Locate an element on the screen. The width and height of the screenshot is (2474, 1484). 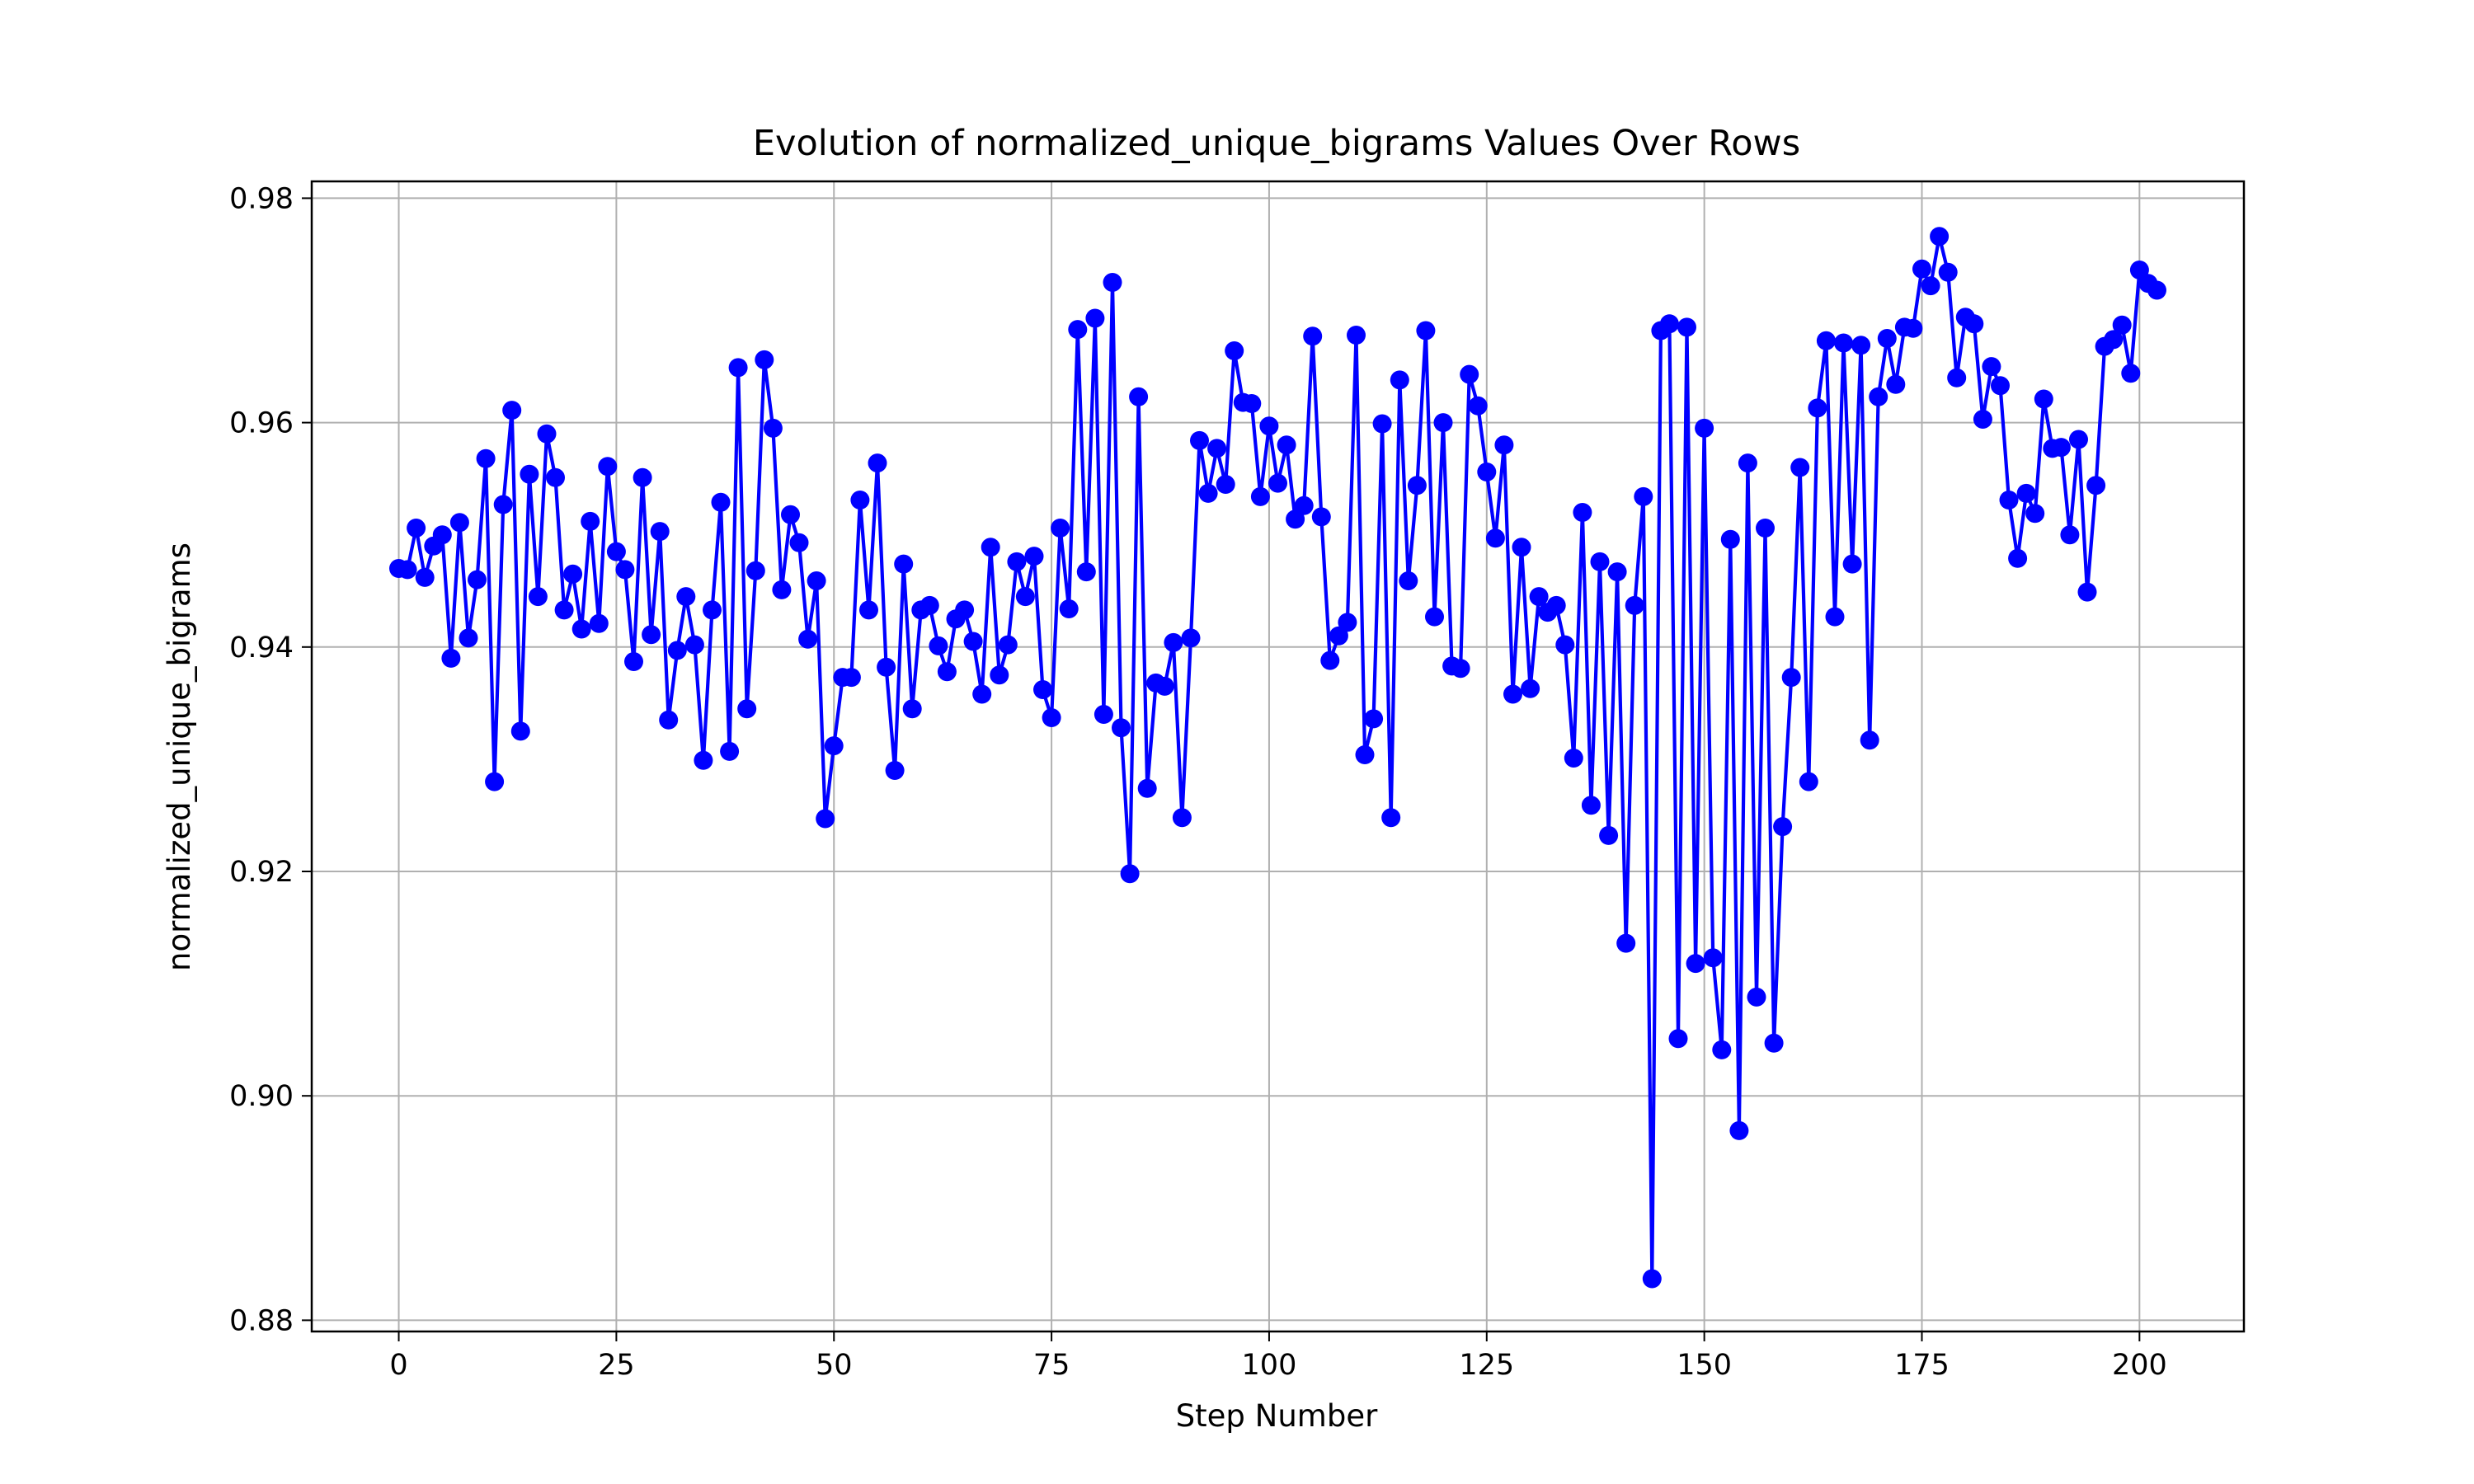
y-tick-label: 0.88 is located at coordinates (261, 1320).